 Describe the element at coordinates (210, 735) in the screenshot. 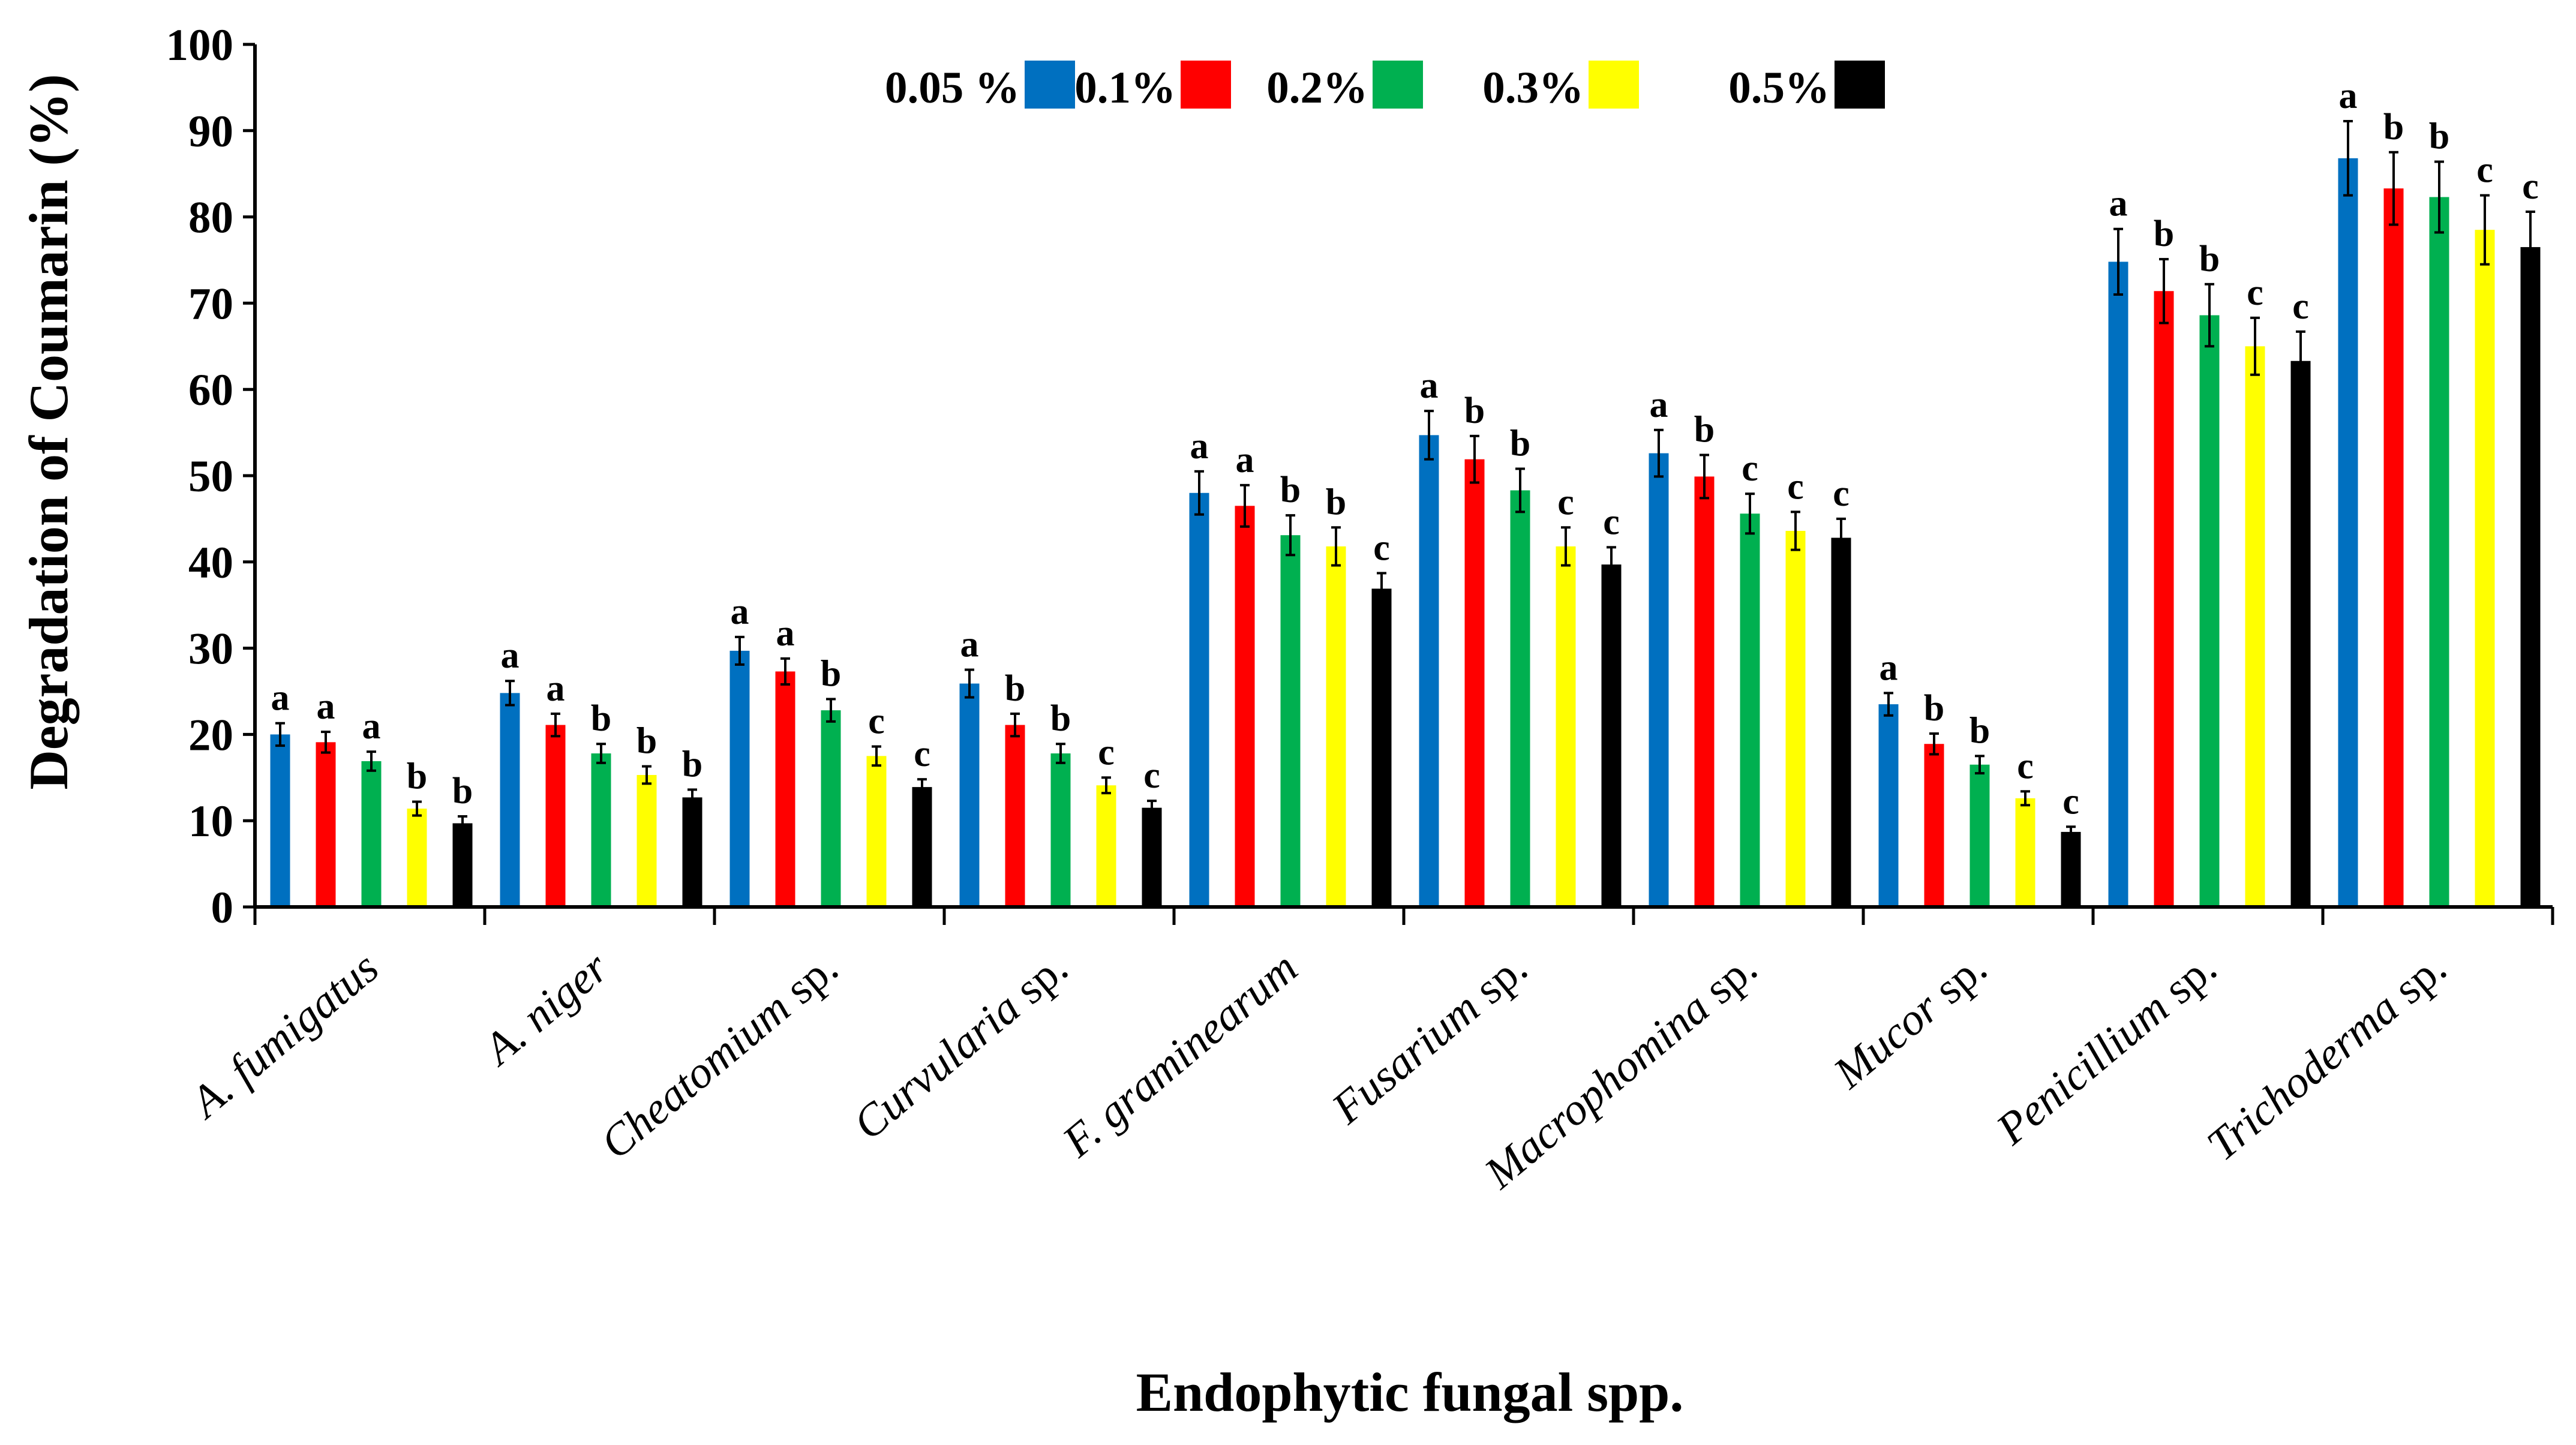

I see `y-tick-label: 20` at that location.